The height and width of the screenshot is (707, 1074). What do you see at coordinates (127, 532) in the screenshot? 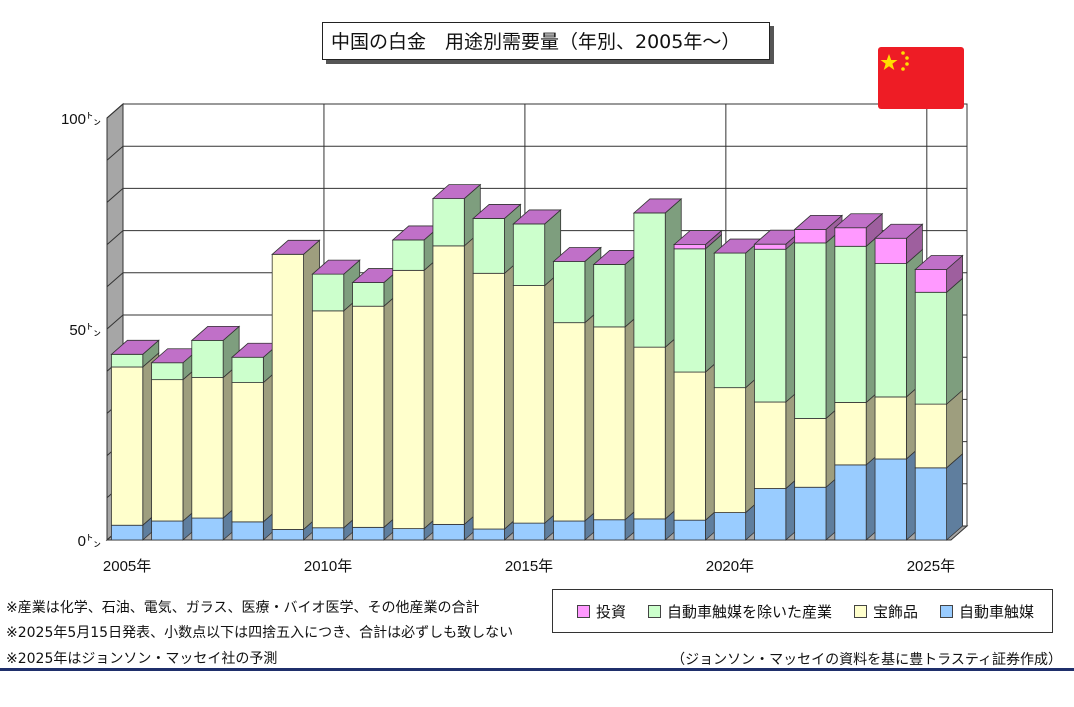
I see `bar-2005-s0` at bounding box center [127, 532].